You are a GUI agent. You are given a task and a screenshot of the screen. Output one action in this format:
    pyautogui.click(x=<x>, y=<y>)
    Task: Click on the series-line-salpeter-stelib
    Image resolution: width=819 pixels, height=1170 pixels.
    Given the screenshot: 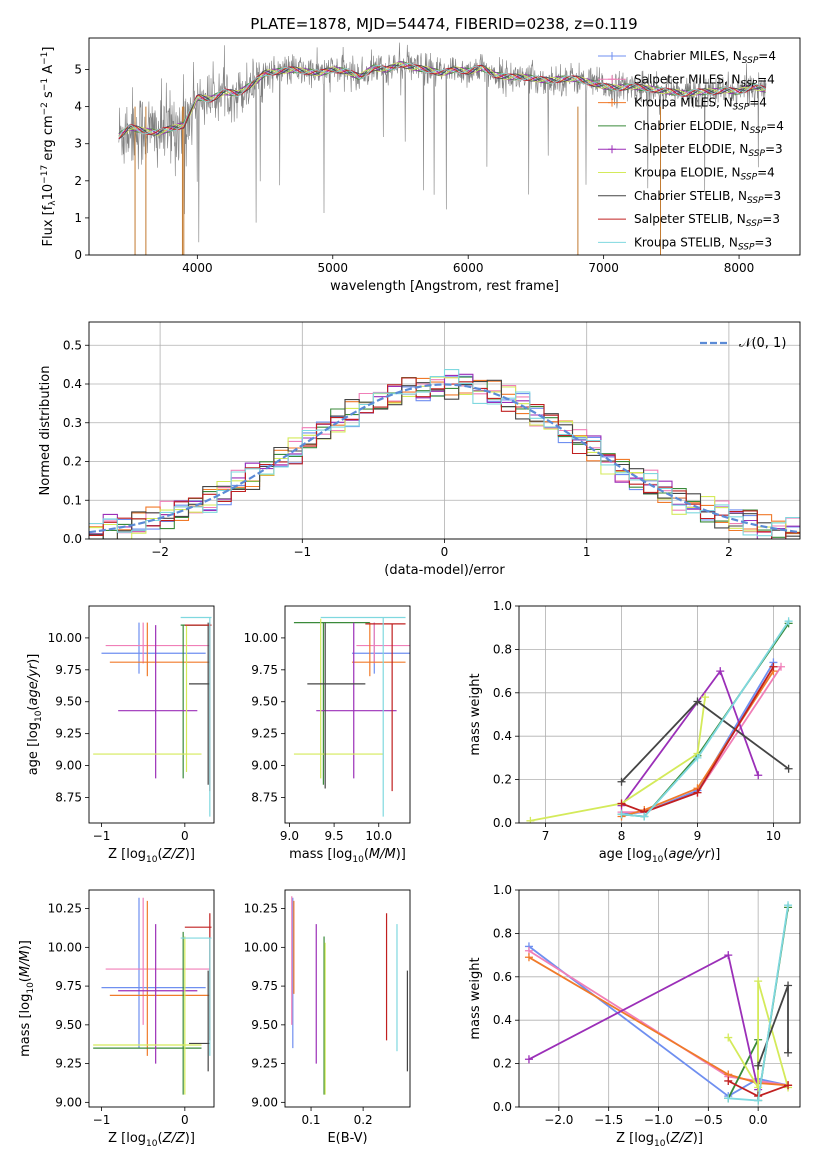 What is the action you would take?
    pyautogui.click(x=698, y=740)
    